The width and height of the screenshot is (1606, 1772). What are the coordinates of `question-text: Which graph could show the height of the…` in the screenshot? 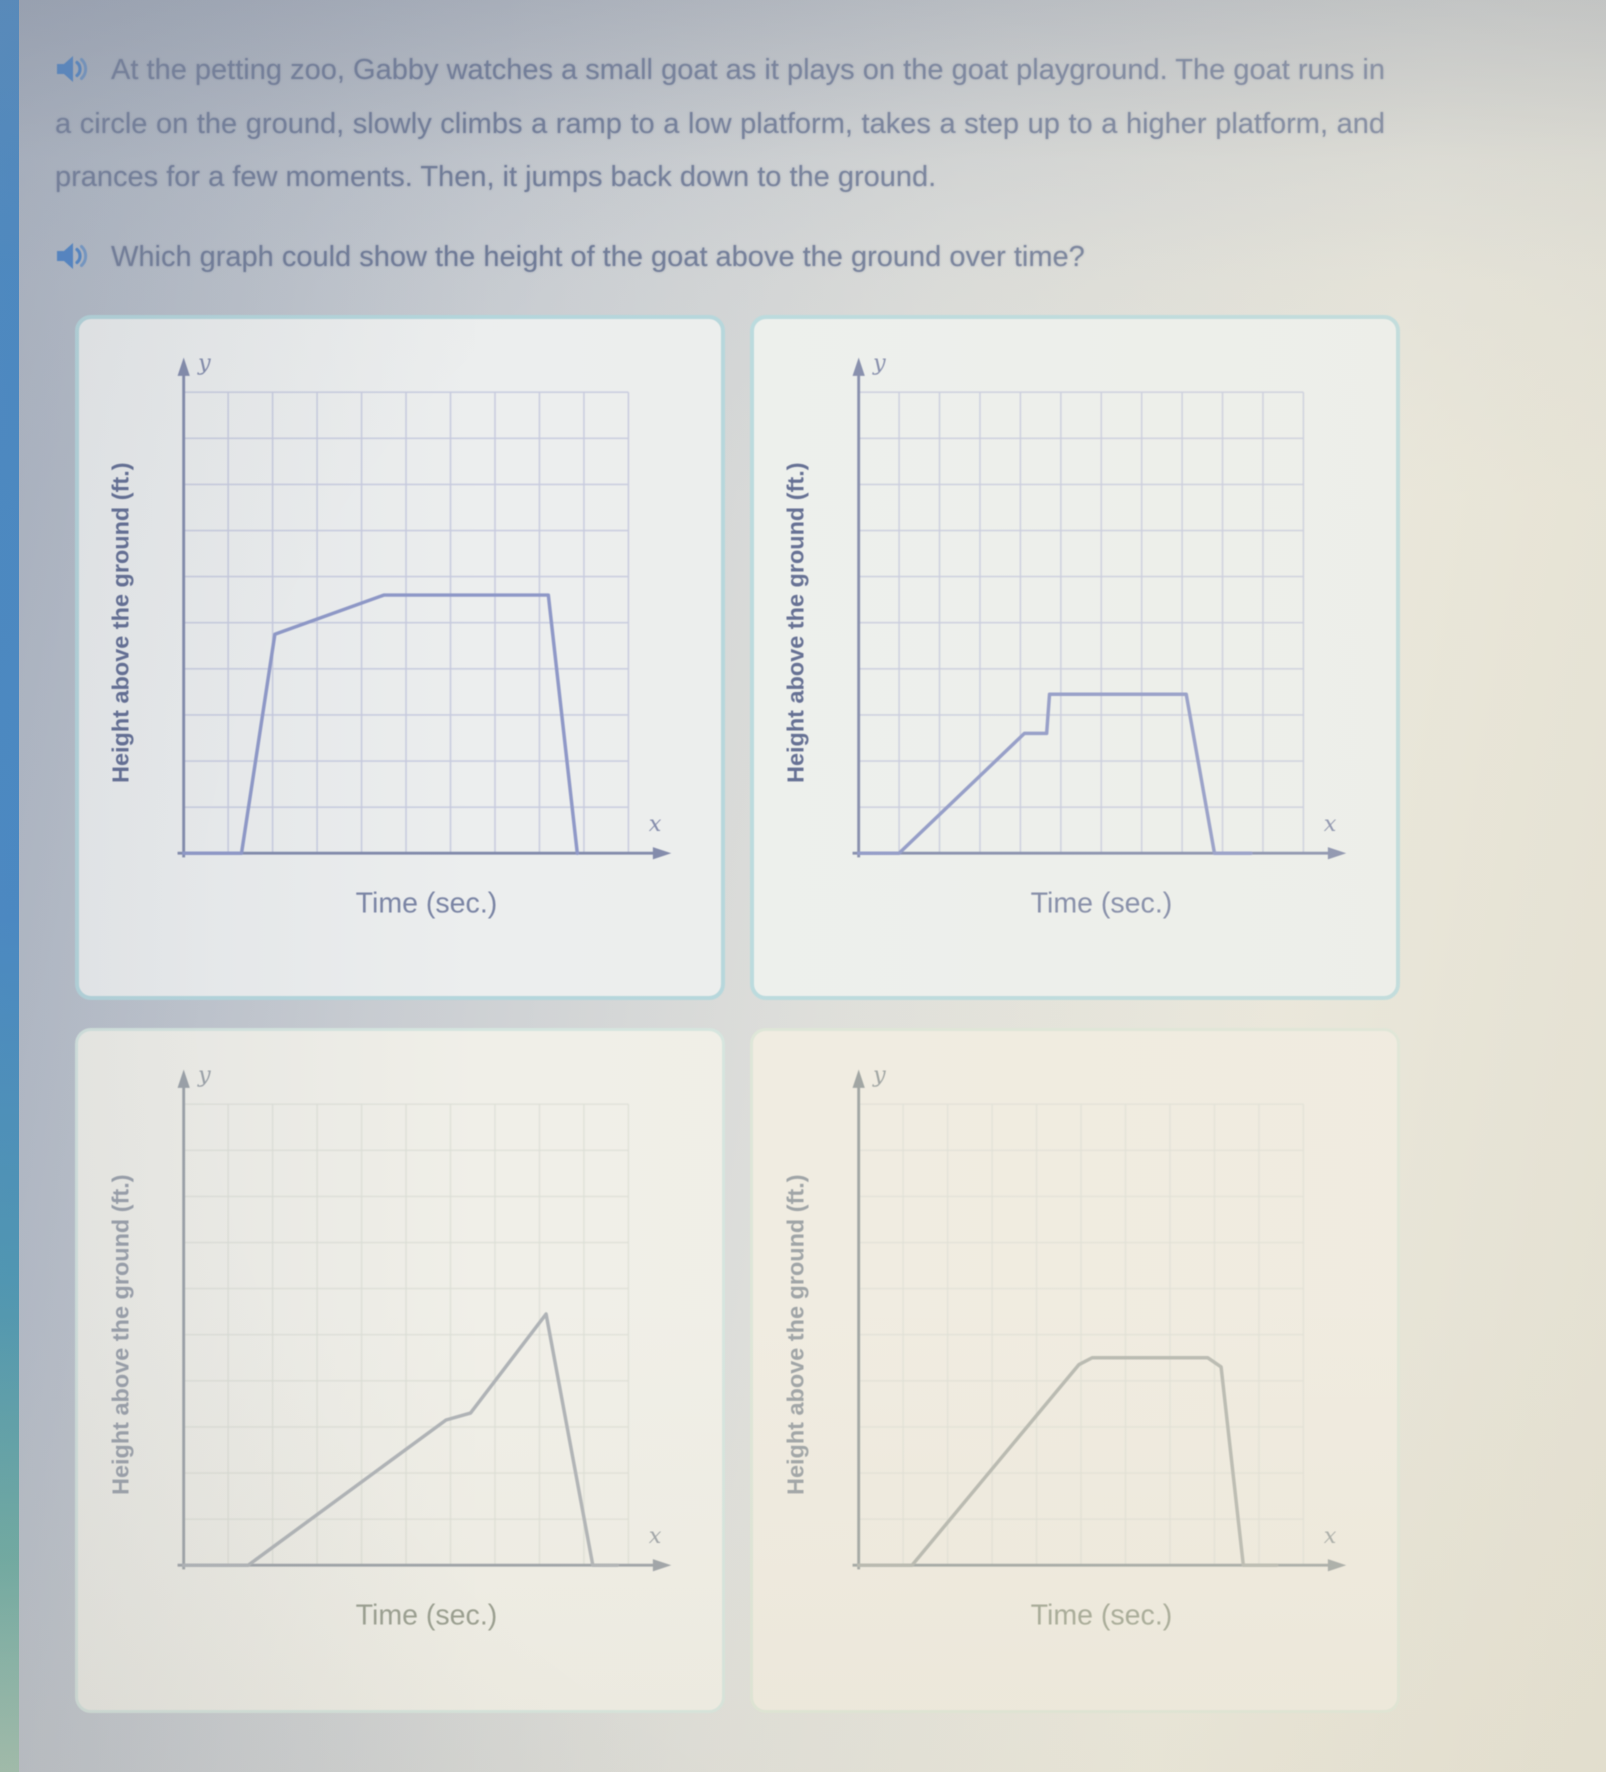 It's located at (598, 256).